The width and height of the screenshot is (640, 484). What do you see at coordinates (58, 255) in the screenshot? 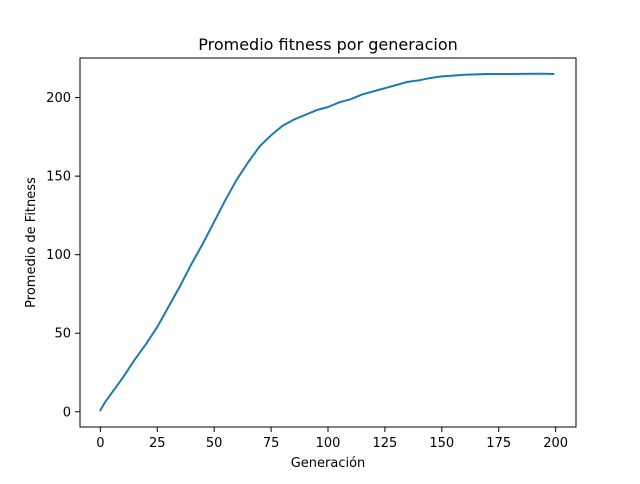
I see `y-tick-label: 100` at bounding box center [58, 255].